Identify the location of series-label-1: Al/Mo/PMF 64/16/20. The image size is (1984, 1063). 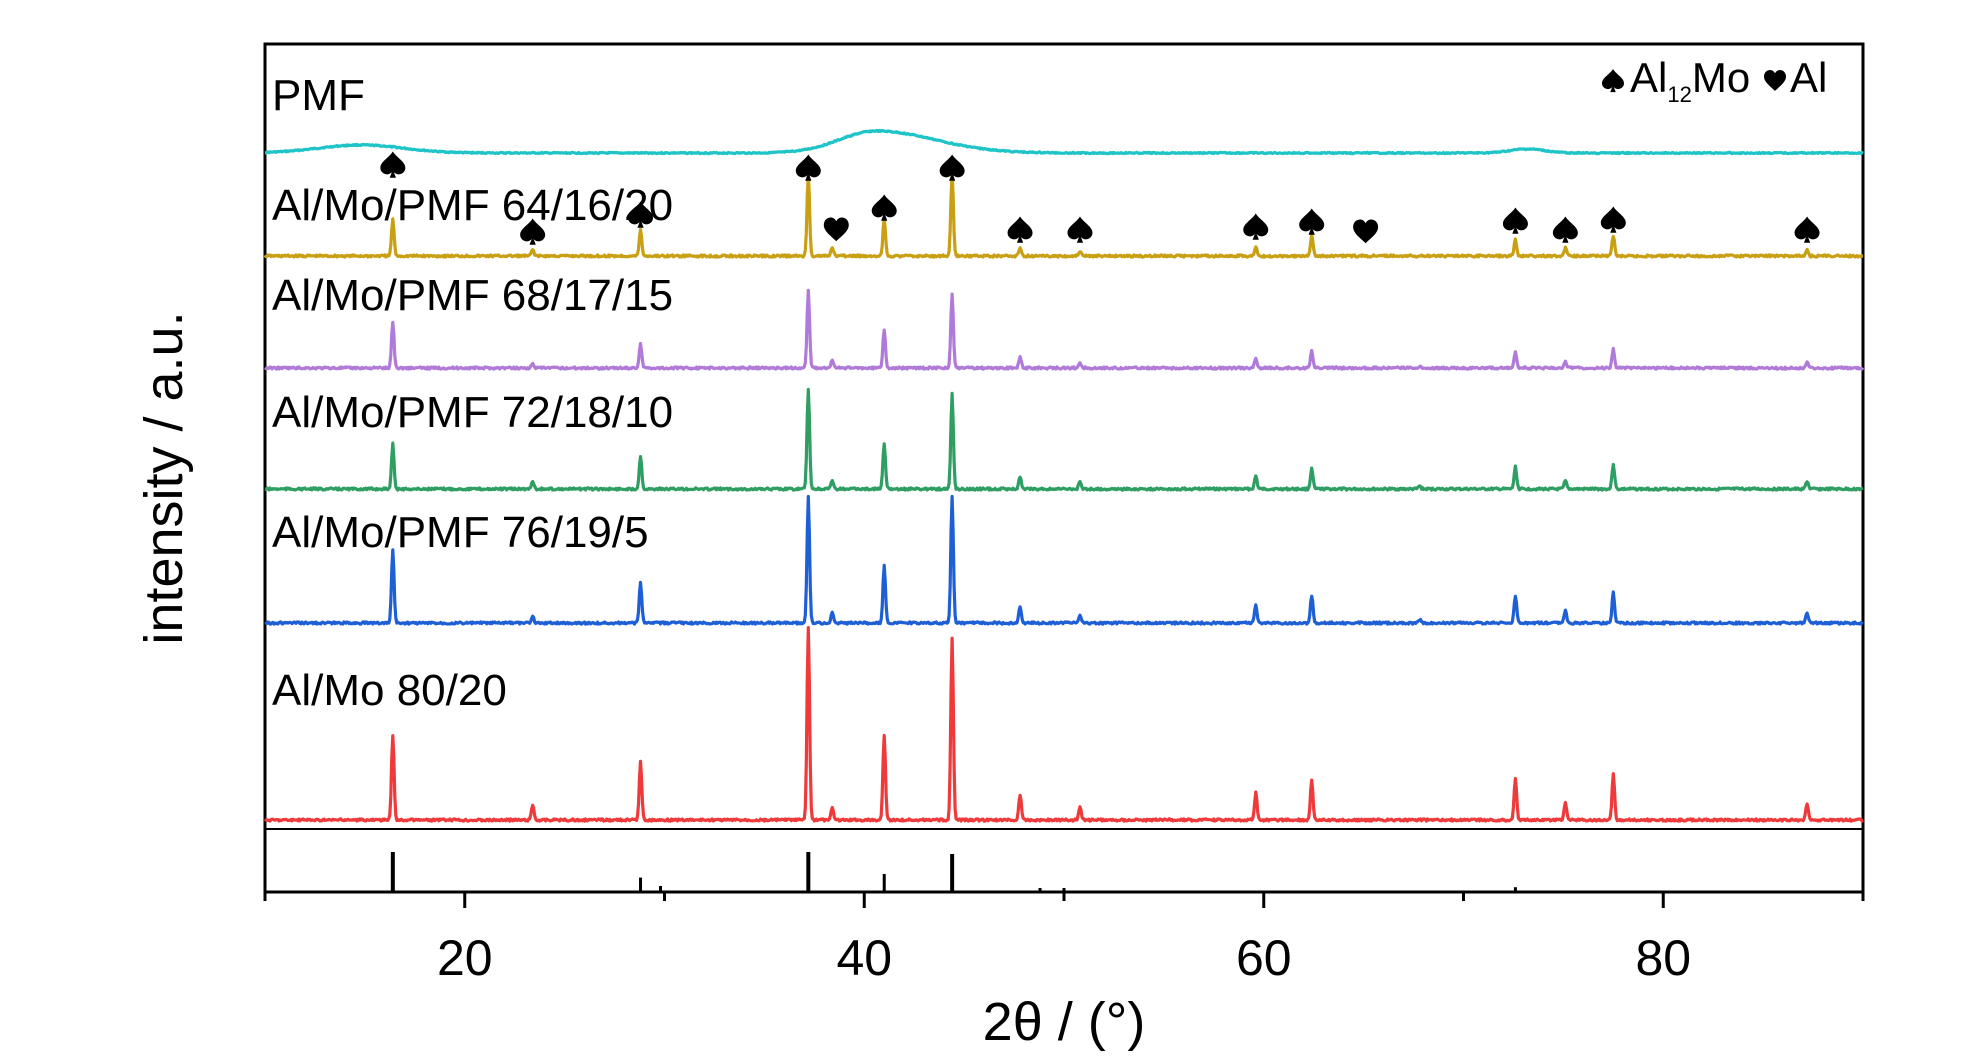
(472, 205).